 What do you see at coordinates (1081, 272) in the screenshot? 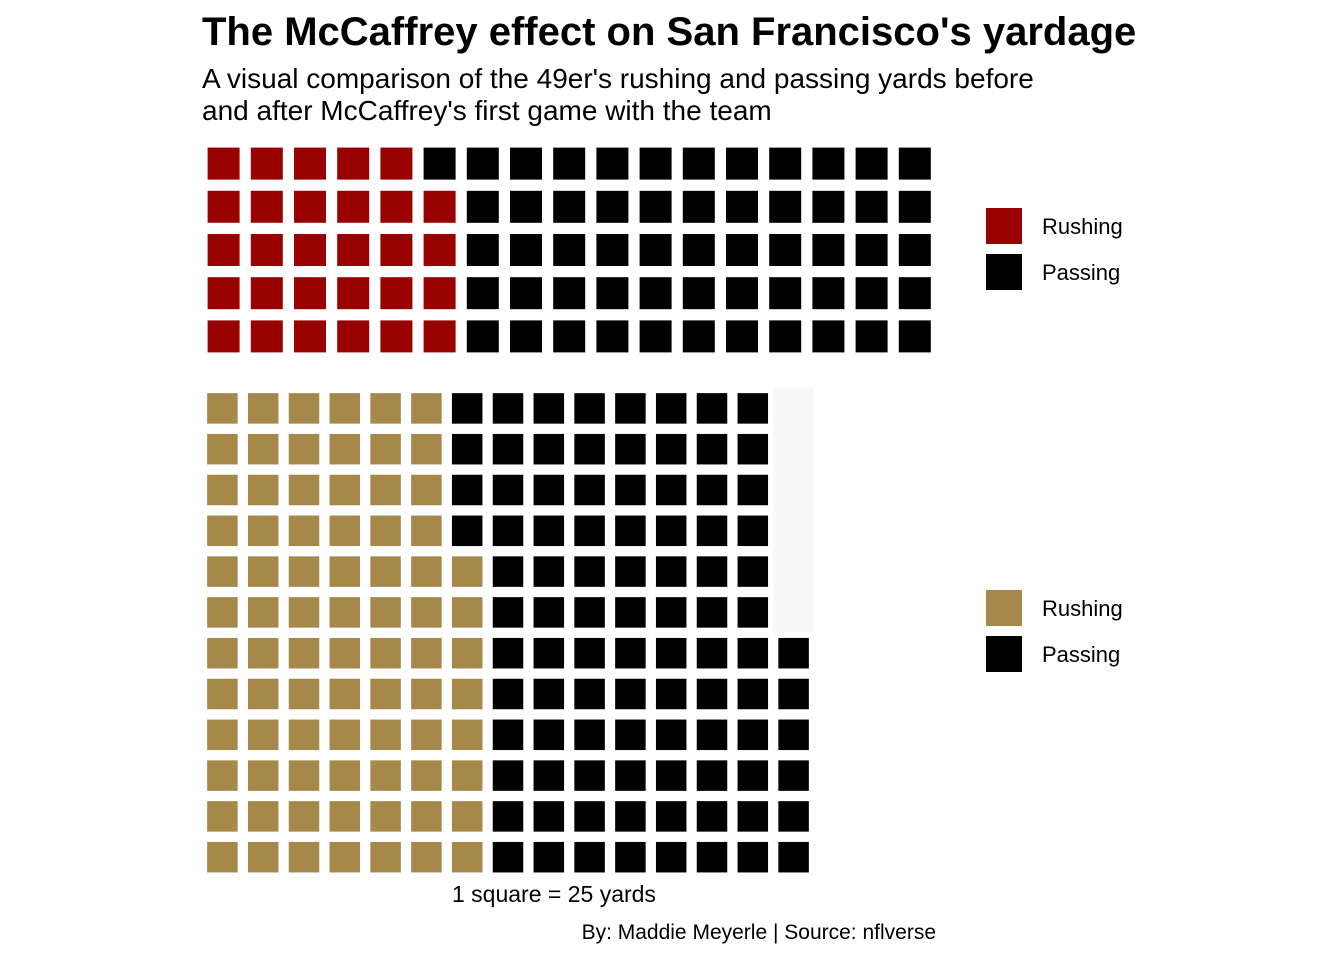
I see `legend-label-passing-before: Passing` at bounding box center [1081, 272].